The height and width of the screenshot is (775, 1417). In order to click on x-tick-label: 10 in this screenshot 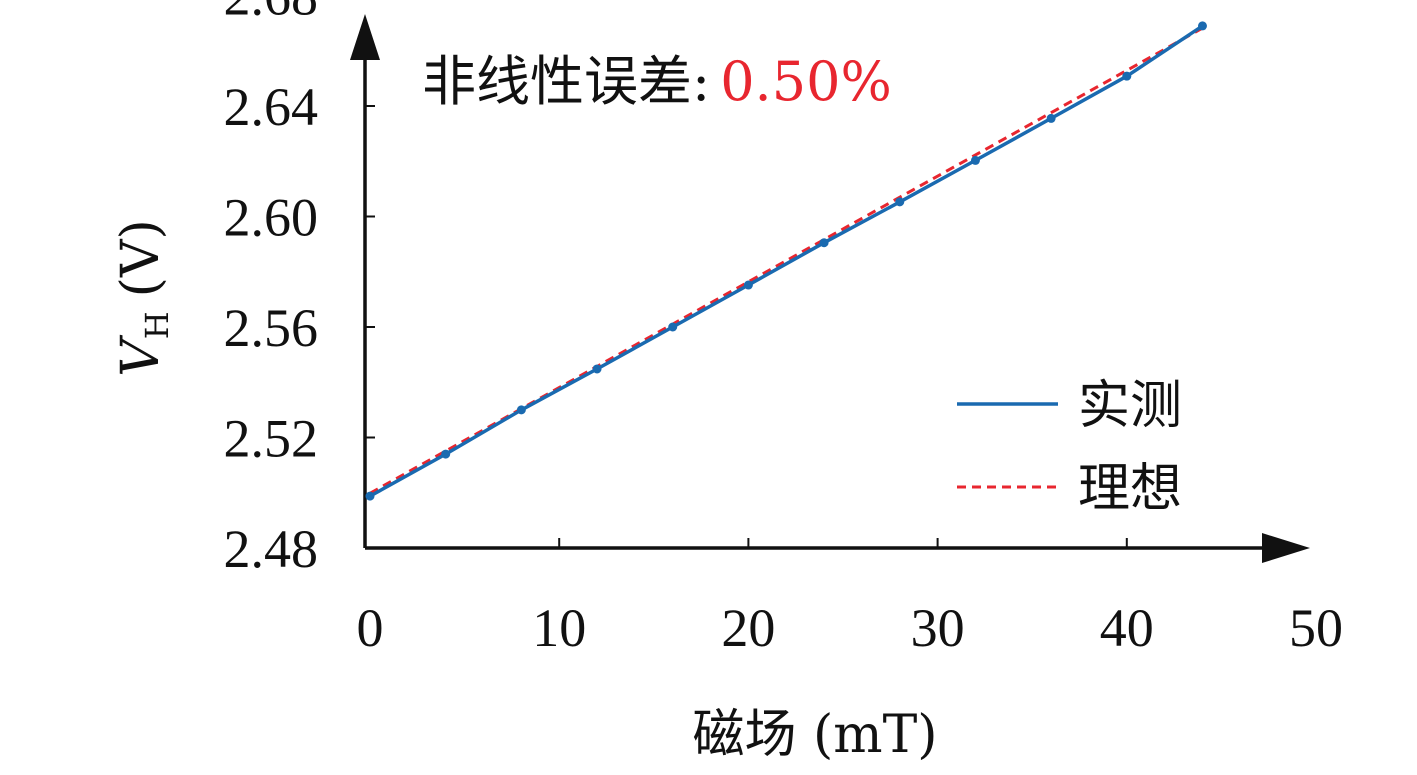, I will do `click(559, 628)`.